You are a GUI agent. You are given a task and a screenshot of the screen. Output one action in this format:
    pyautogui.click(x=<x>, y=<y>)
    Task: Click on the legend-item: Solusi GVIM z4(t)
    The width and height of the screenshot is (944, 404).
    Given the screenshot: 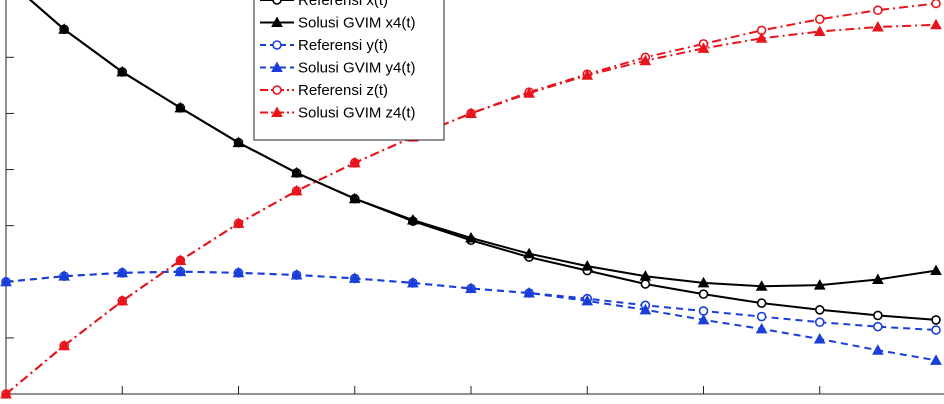 What is the action you would take?
    pyautogui.click(x=338, y=113)
    